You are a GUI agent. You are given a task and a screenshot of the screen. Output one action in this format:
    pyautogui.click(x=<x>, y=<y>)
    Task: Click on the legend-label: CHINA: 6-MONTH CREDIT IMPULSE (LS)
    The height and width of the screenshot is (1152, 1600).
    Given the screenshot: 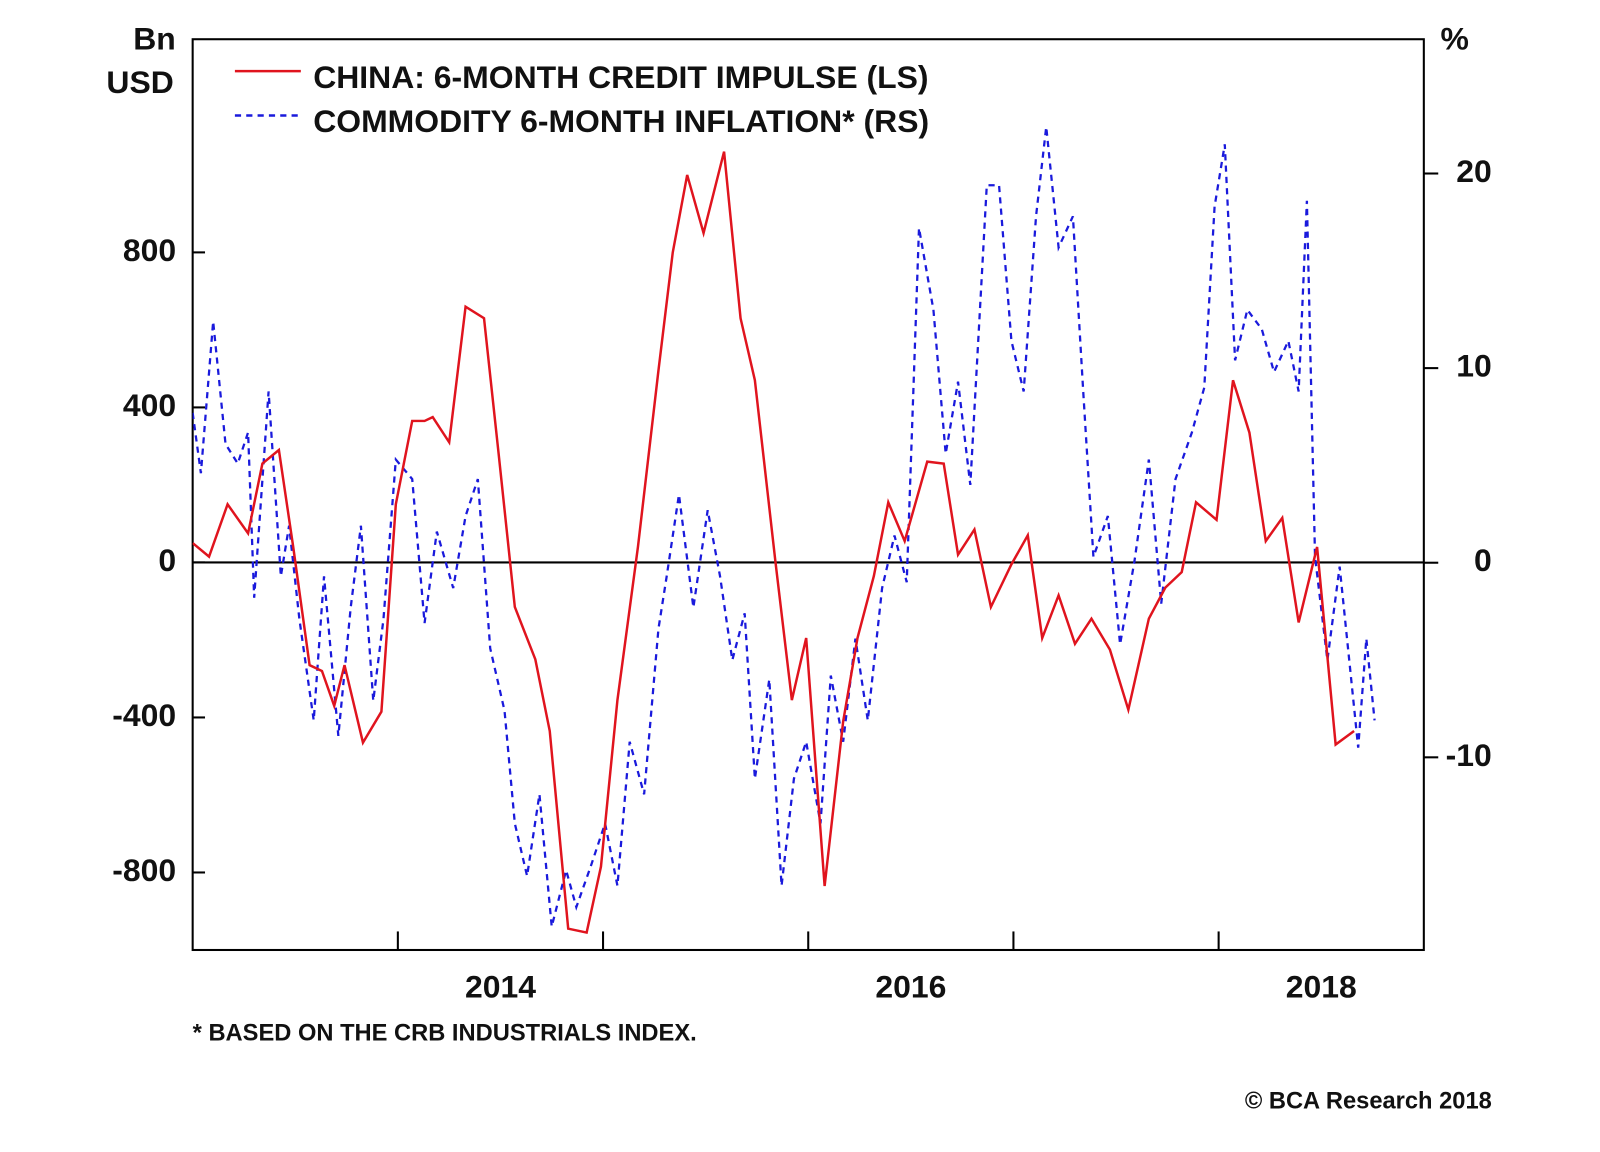 What is the action you would take?
    pyautogui.click(x=620, y=77)
    